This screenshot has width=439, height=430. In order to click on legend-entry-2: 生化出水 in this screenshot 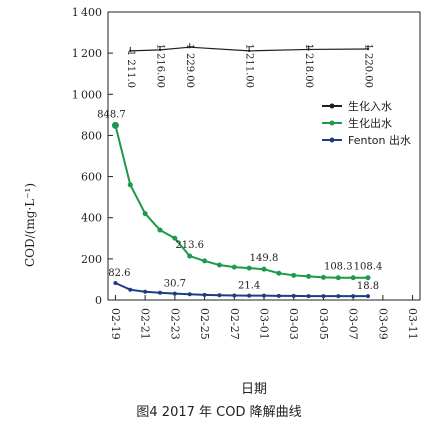, I will do `click(357, 123)`.